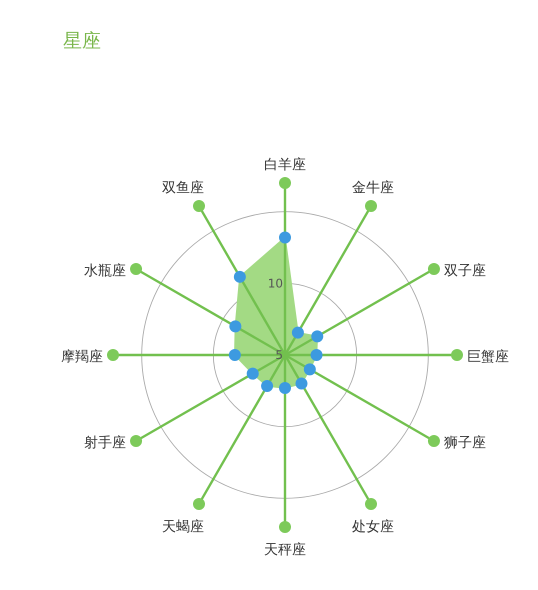 This screenshot has width=538, height=590. I want to click on category-label: 摩羯座, so click(82, 357).